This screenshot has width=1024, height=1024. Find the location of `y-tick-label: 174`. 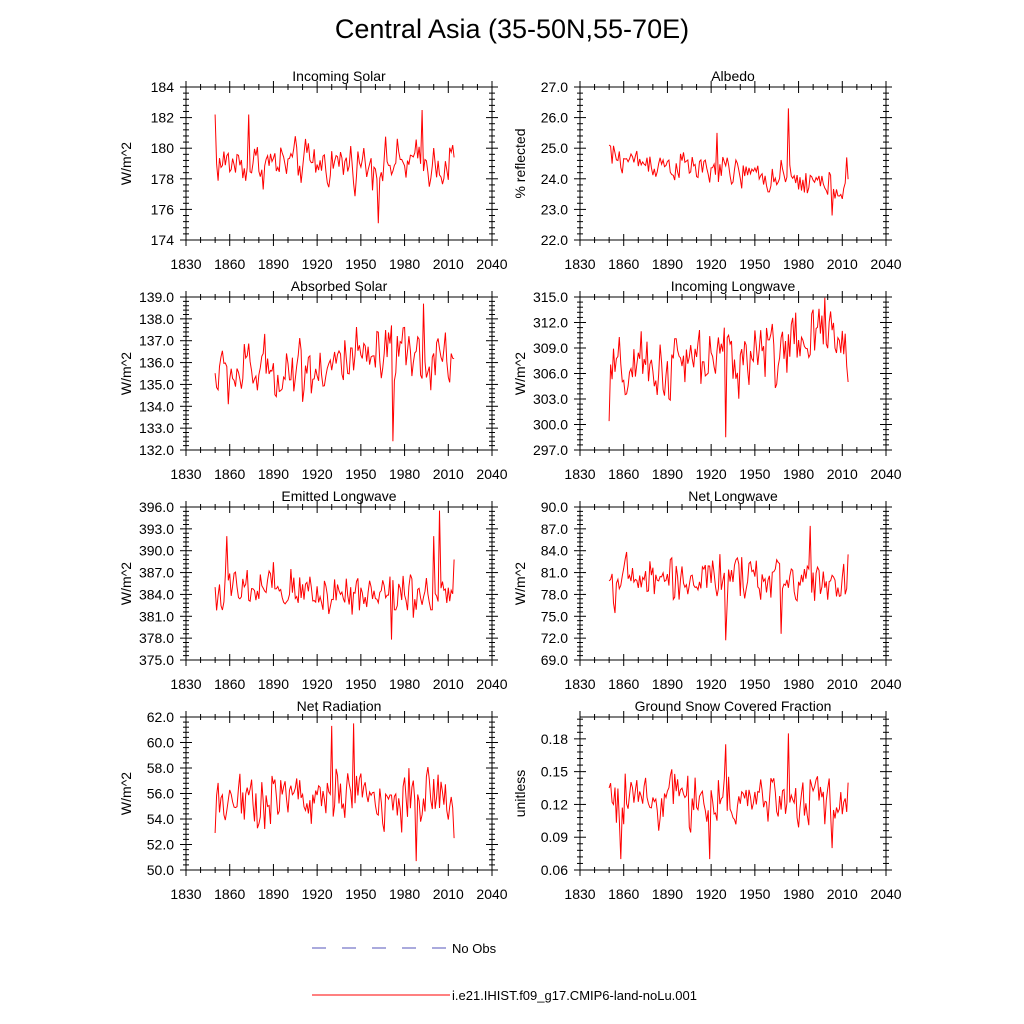

y-tick-label: 174 is located at coordinates (163, 240).